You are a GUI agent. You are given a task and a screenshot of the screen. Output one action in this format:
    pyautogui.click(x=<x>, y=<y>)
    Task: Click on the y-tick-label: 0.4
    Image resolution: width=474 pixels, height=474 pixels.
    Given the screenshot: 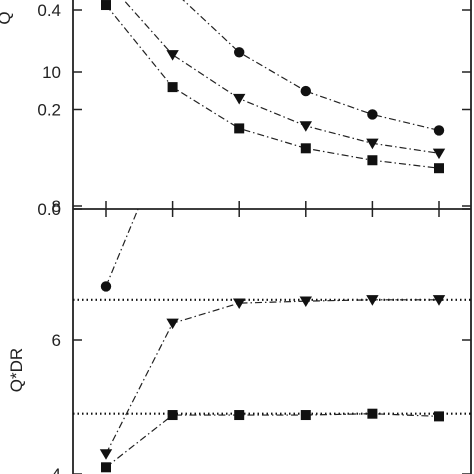 What is the action you would take?
    pyautogui.click(x=49, y=10)
    